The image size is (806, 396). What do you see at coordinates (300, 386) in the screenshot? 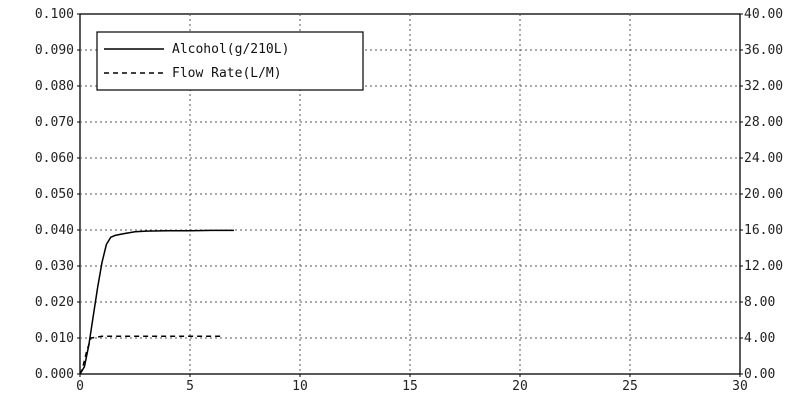
I see `x-tick: 10` at bounding box center [300, 386].